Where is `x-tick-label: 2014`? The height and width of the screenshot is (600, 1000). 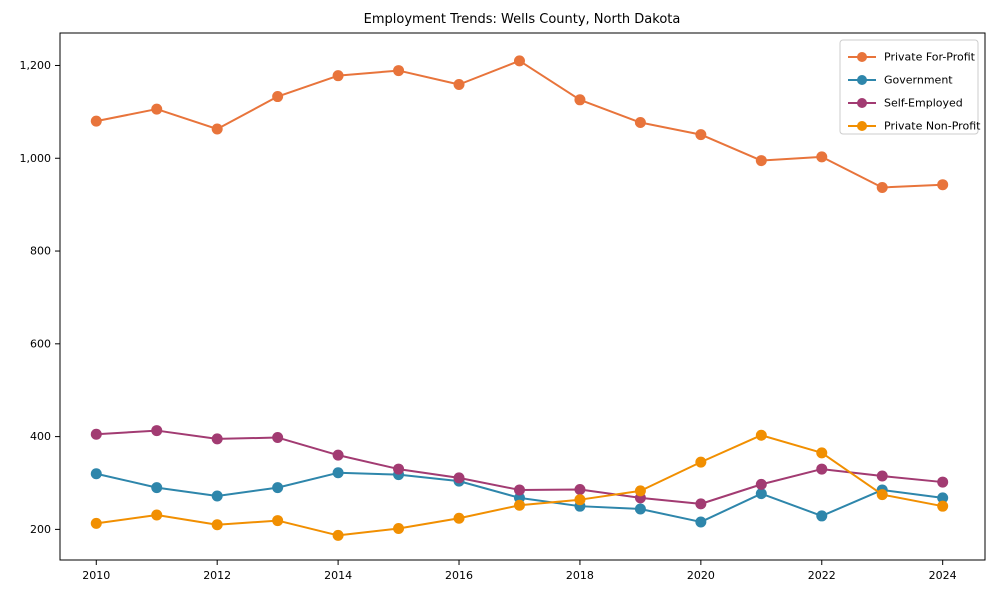 x-tick-label: 2014 is located at coordinates (338, 575).